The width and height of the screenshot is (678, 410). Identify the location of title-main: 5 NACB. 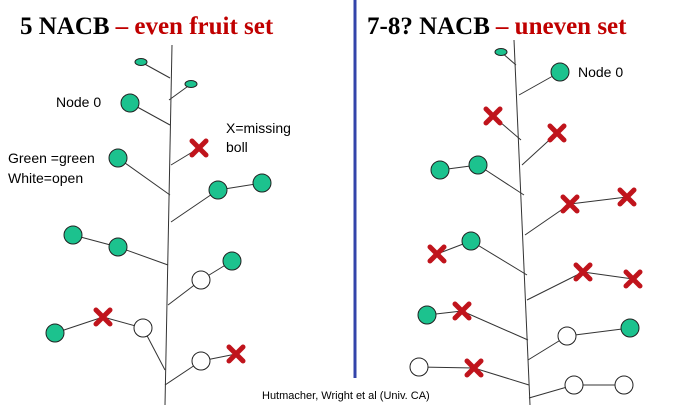
(65, 26).